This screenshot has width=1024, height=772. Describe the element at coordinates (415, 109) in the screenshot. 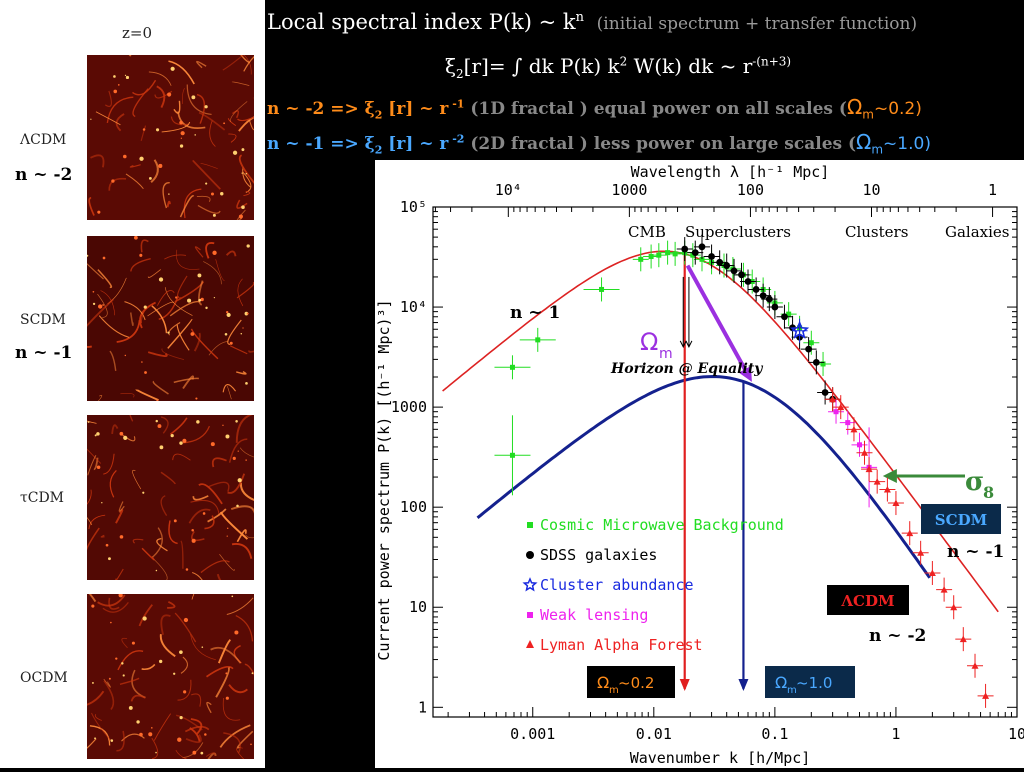

I see `line3-b: [r] ~ r` at that location.